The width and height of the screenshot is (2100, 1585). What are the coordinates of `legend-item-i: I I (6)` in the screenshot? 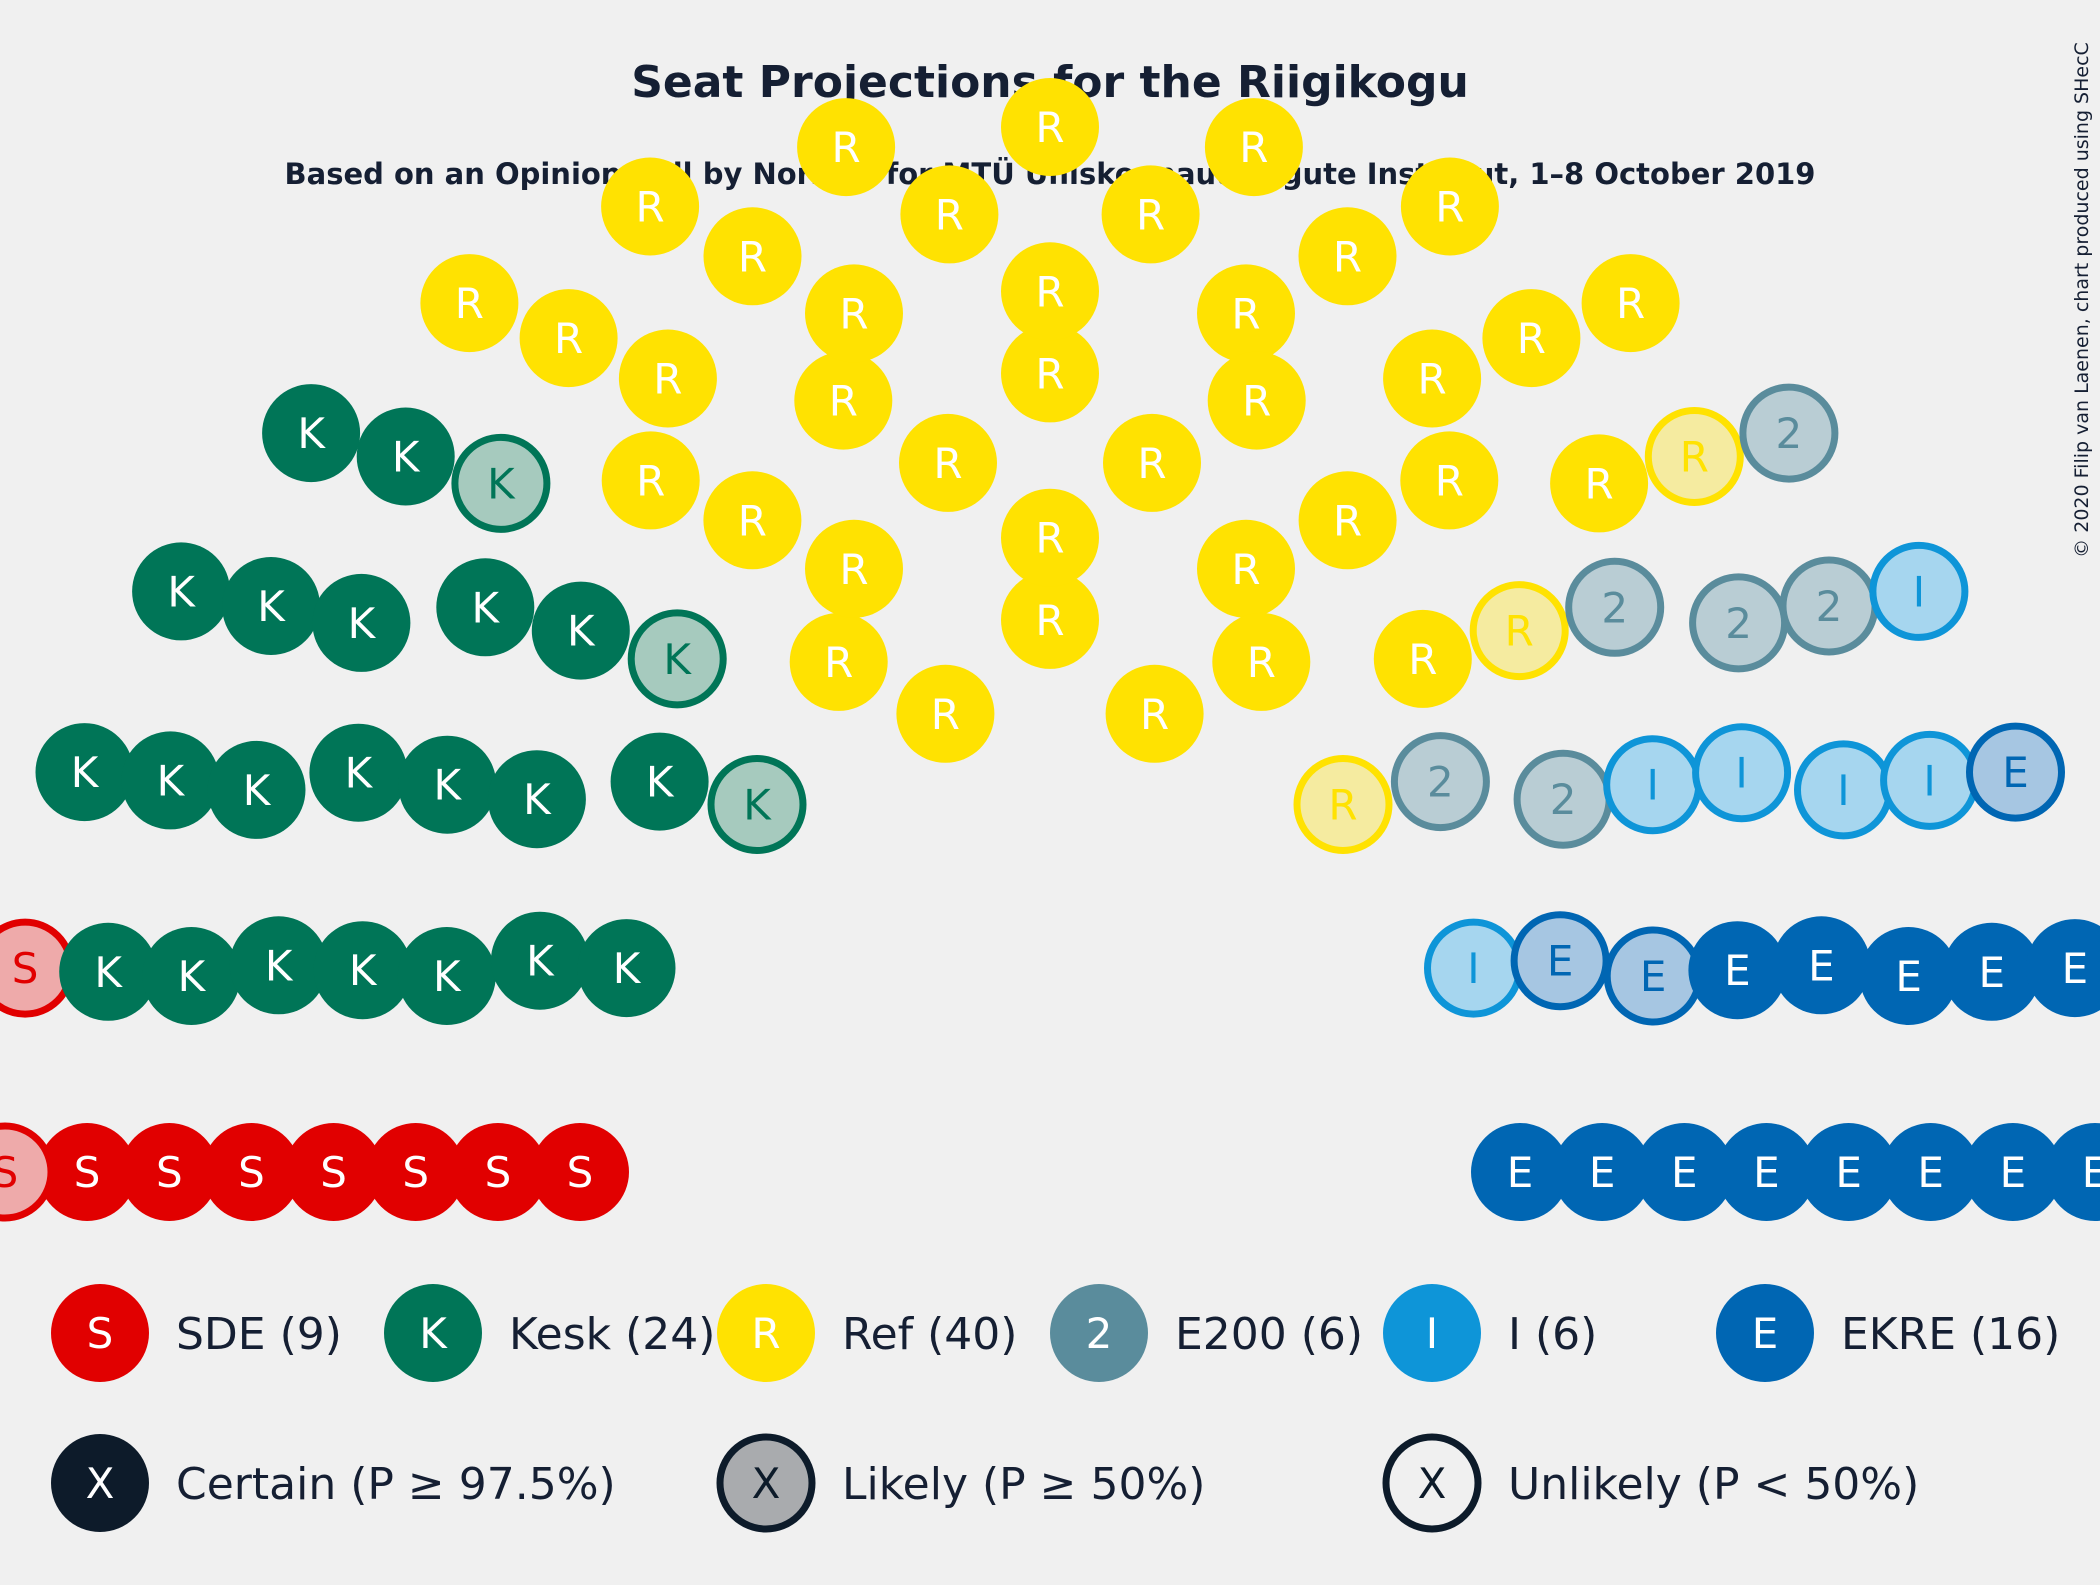 It's located at (1490, 1333).